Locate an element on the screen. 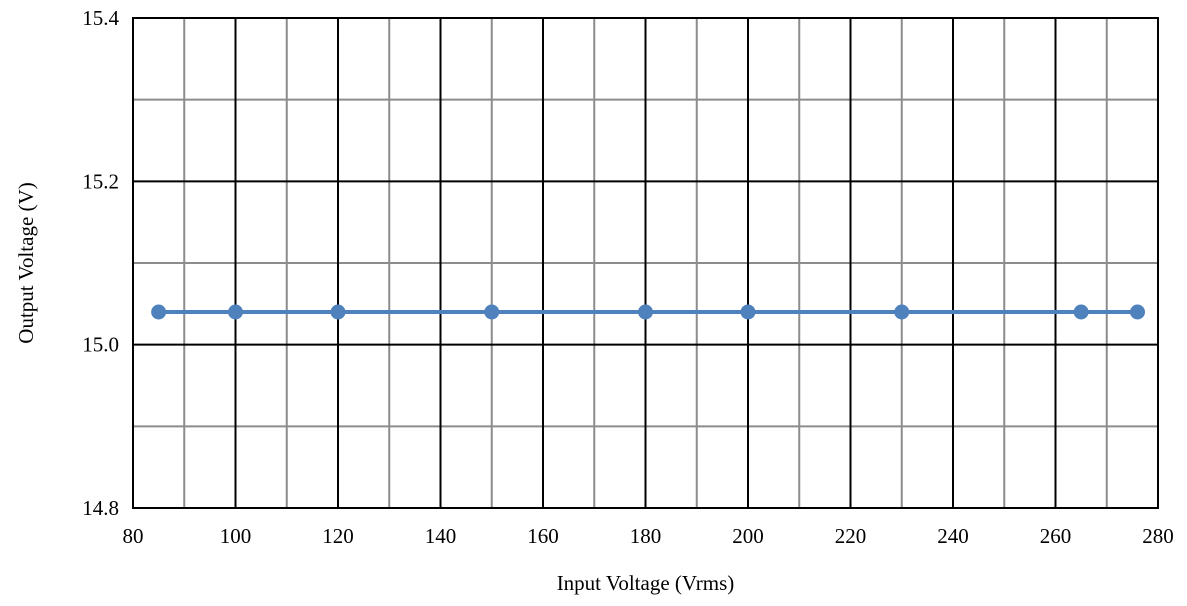 The height and width of the screenshot is (606, 1187). x-tick-label: 180 is located at coordinates (646, 536).